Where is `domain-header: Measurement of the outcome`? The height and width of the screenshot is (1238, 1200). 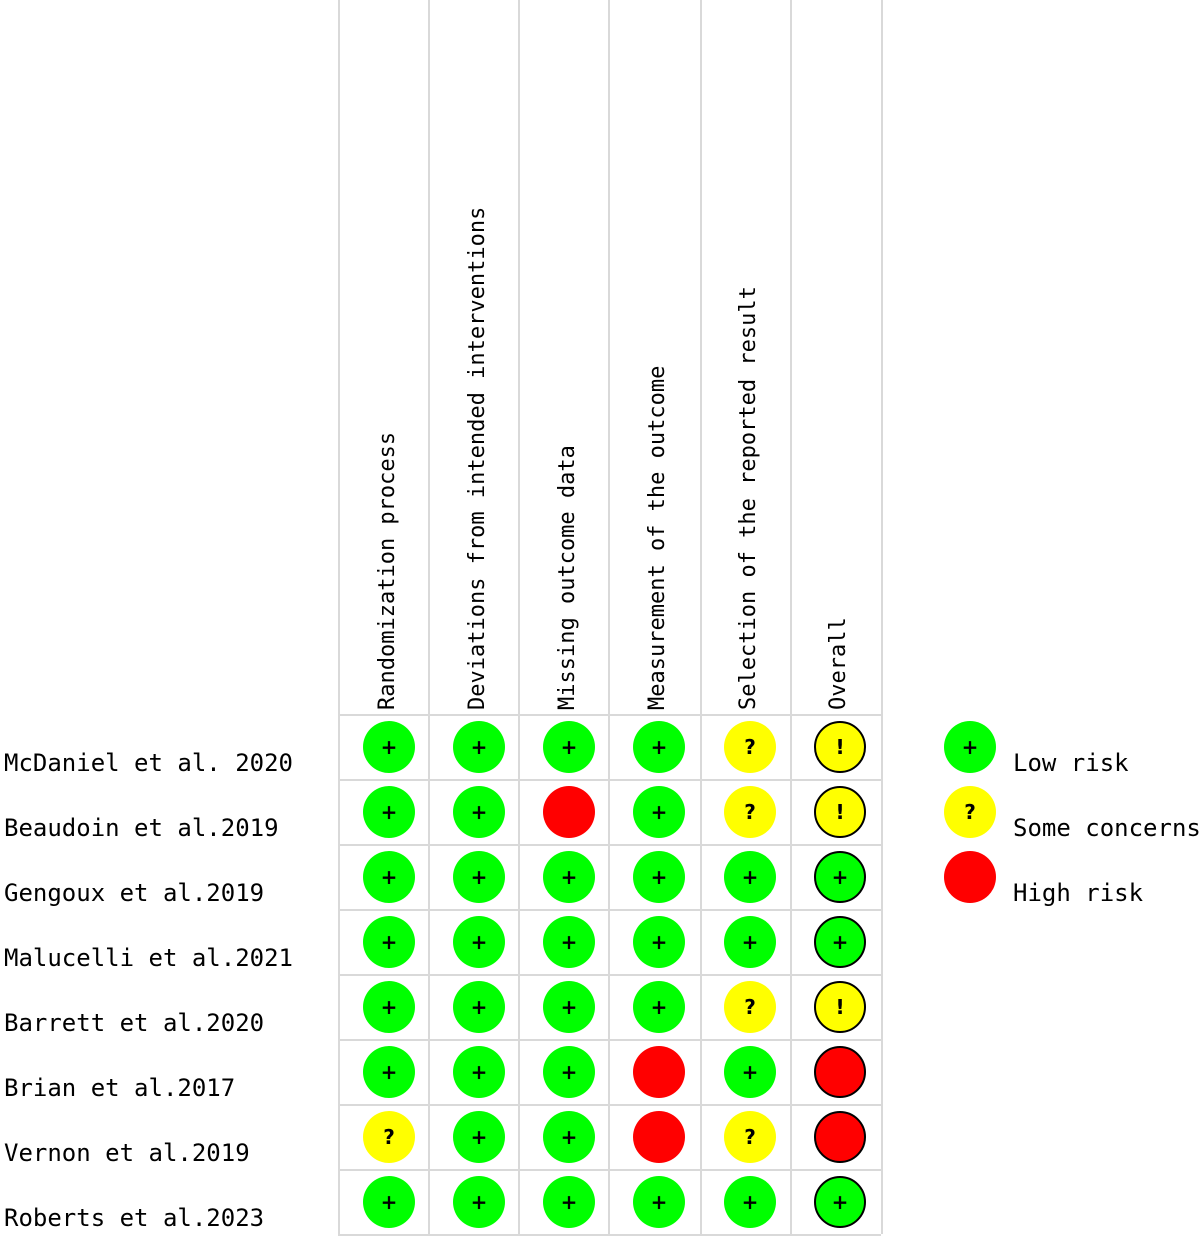 domain-header: Measurement of the outcome is located at coordinates (657, 537).